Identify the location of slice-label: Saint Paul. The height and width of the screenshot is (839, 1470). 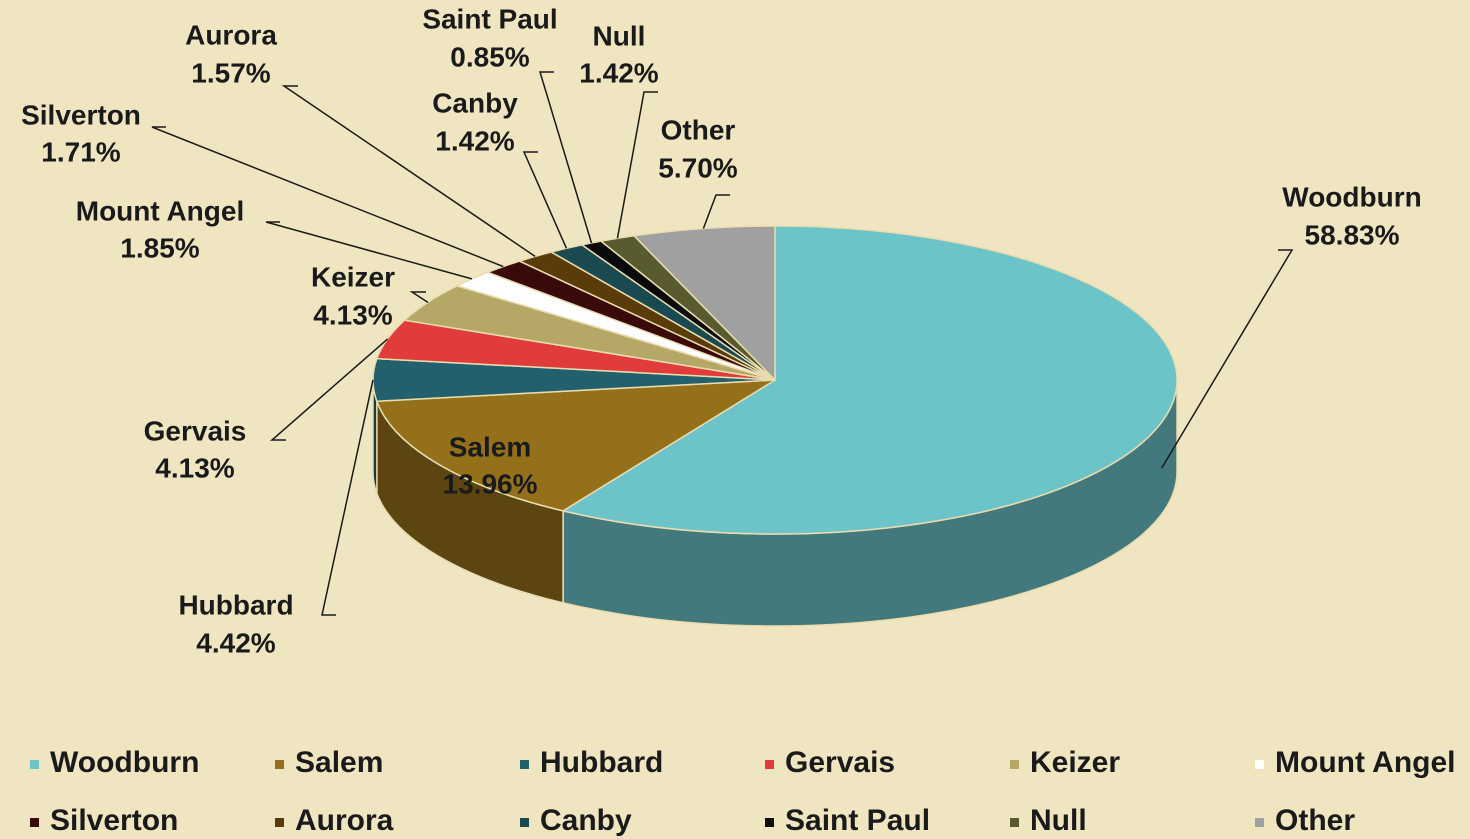
(489, 18).